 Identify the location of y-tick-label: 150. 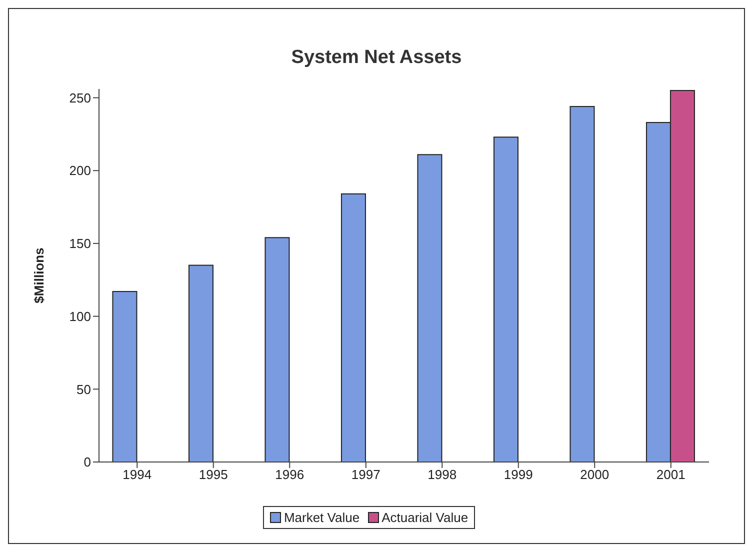
(80, 244).